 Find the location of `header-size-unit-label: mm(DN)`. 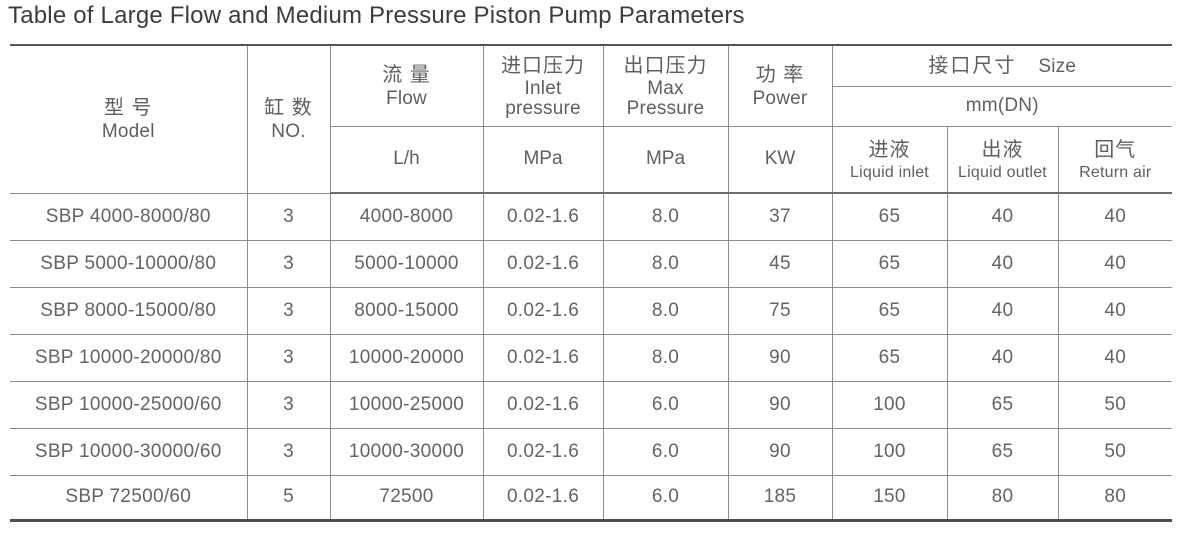

header-size-unit-label: mm(DN) is located at coordinates (1002, 105).